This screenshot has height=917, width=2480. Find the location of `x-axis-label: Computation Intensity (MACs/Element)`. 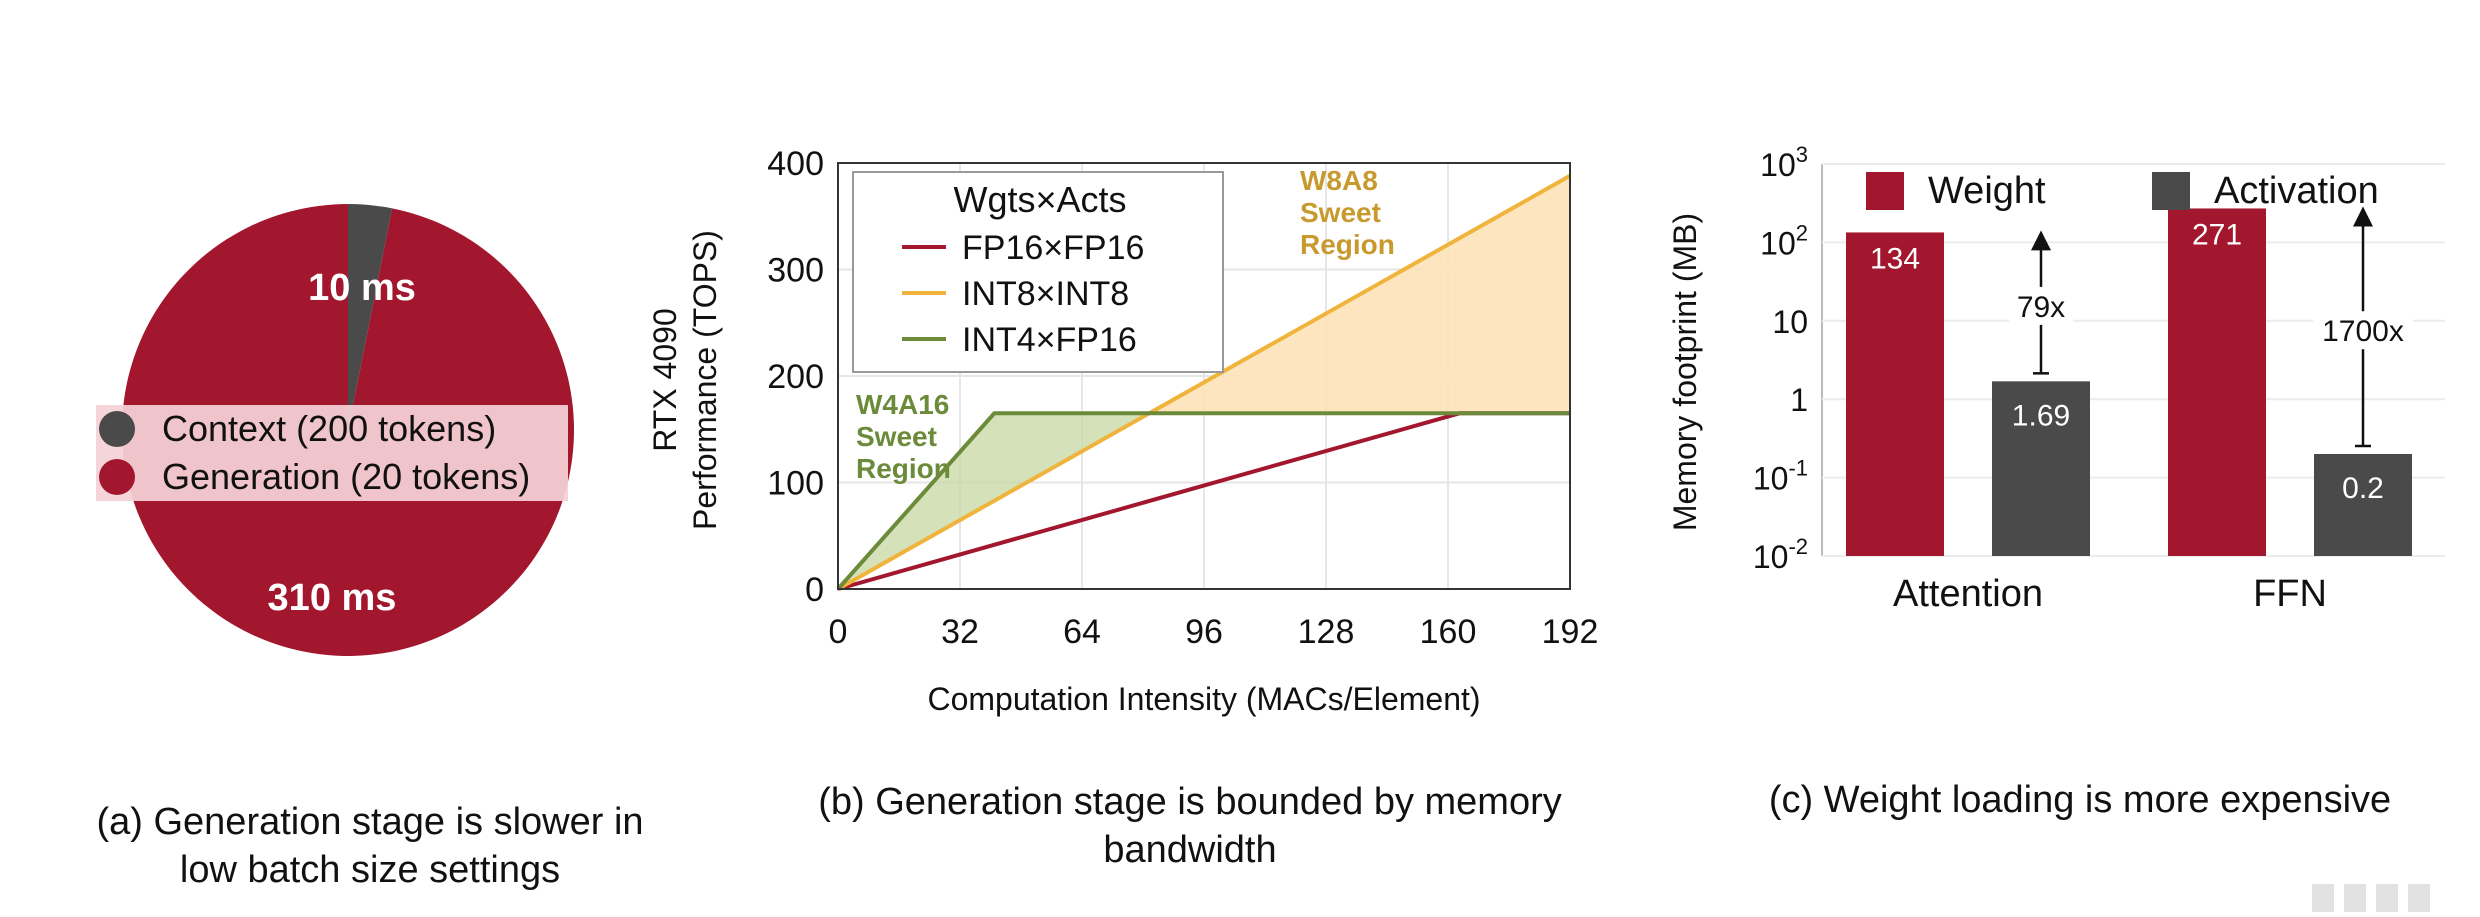

x-axis-label: Computation Intensity (MACs/Element) is located at coordinates (1203, 699).